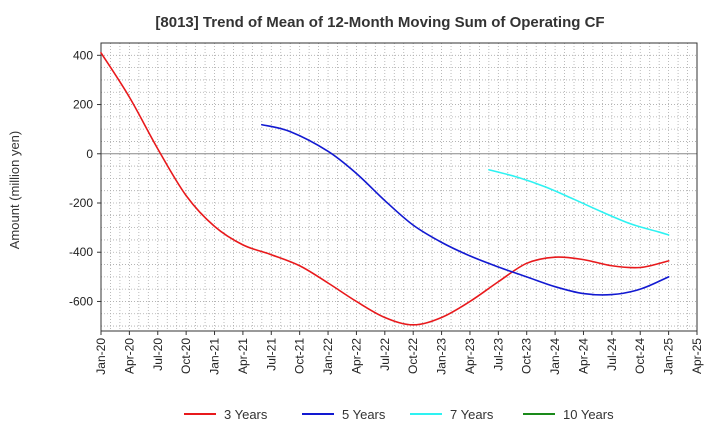 The height and width of the screenshot is (440, 720). What do you see at coordinates (470, 356) in the screenshot?
I see `x-tick-label: Apr-23` at bounding box center [470, 356].